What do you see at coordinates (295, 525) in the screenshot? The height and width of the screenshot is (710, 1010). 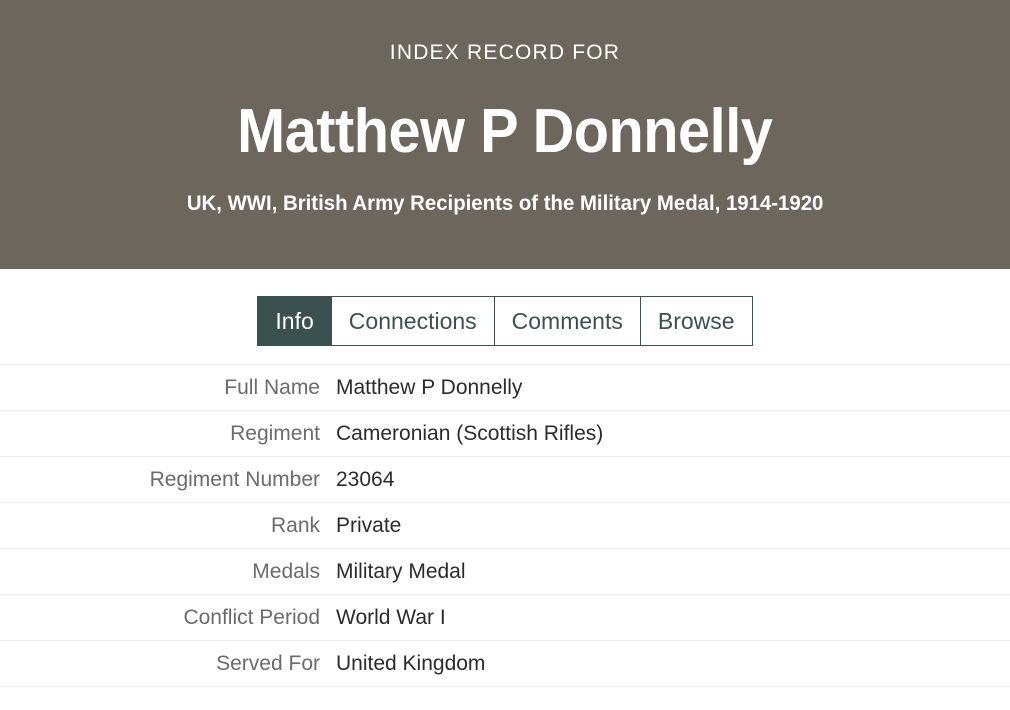 I see `field-label-rank: Rank` at bounding box center [295, 525].